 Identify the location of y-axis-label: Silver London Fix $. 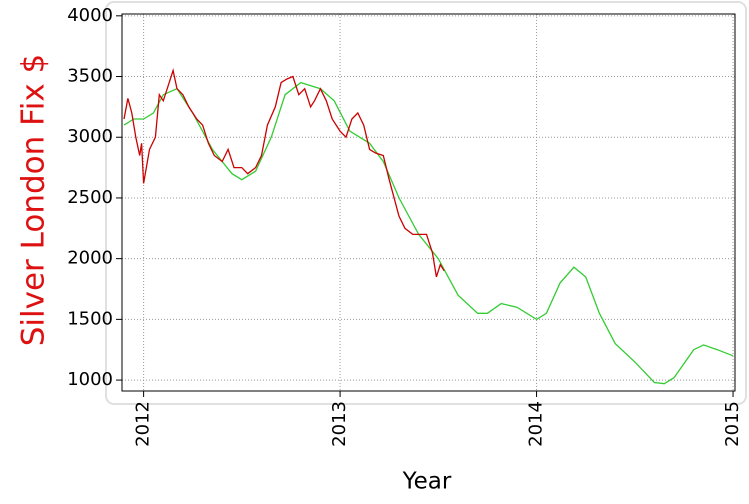
(34, 200).